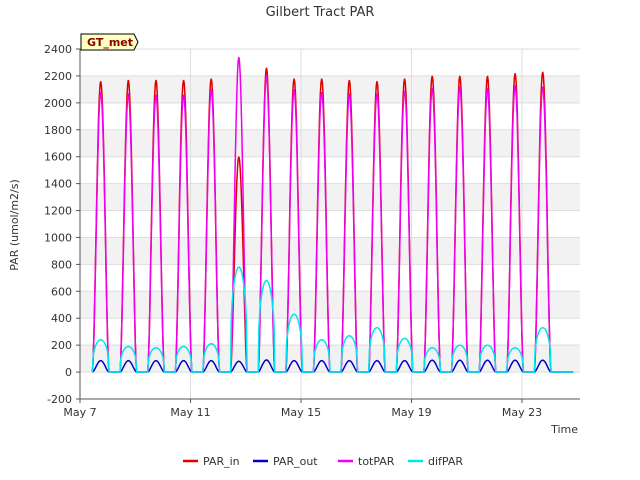  What do you see at coordinates (61, 345) in the screenshot?
I see `y-tick-label: 200` at bounding box center [61, 345].